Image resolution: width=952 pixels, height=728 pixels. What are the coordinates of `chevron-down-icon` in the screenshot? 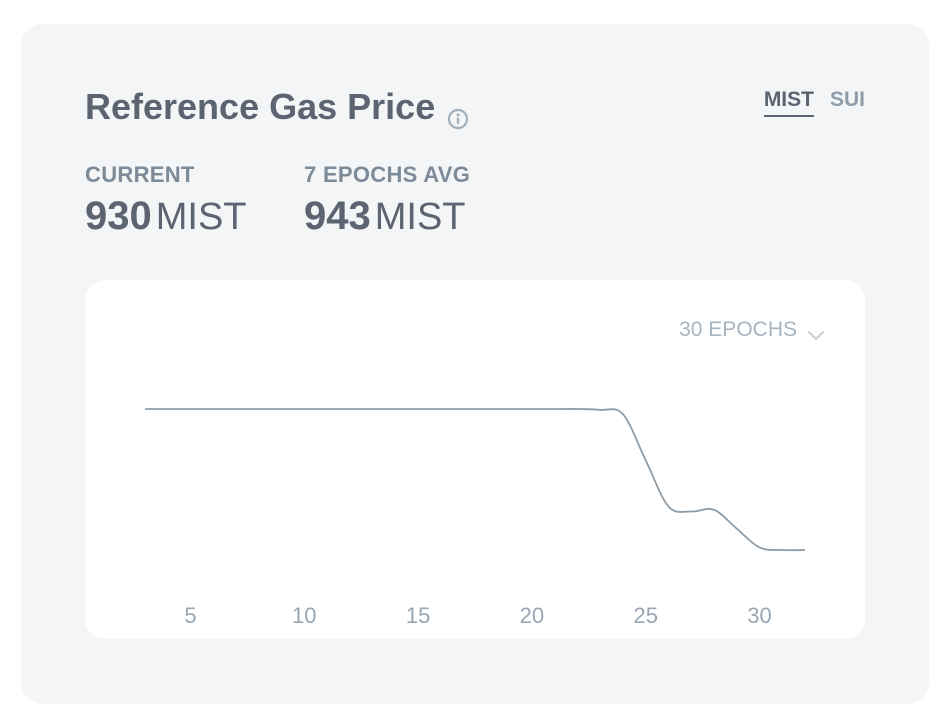 It's located at (816, 332).